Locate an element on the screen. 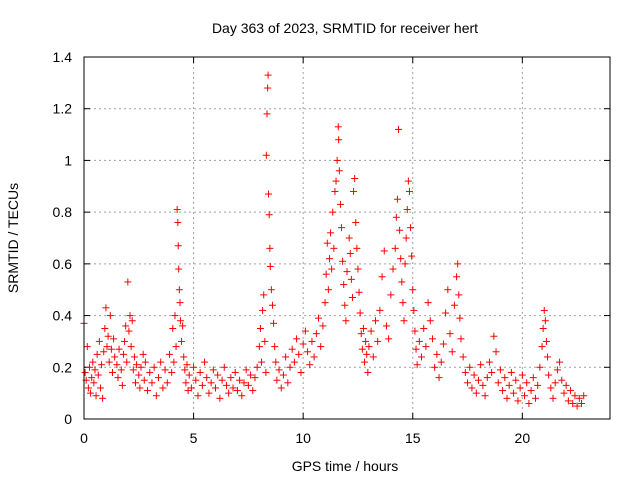 The width and height of the screenshot is (640, 480). x-tick-label: 15 is located at coordinates (413, 438).